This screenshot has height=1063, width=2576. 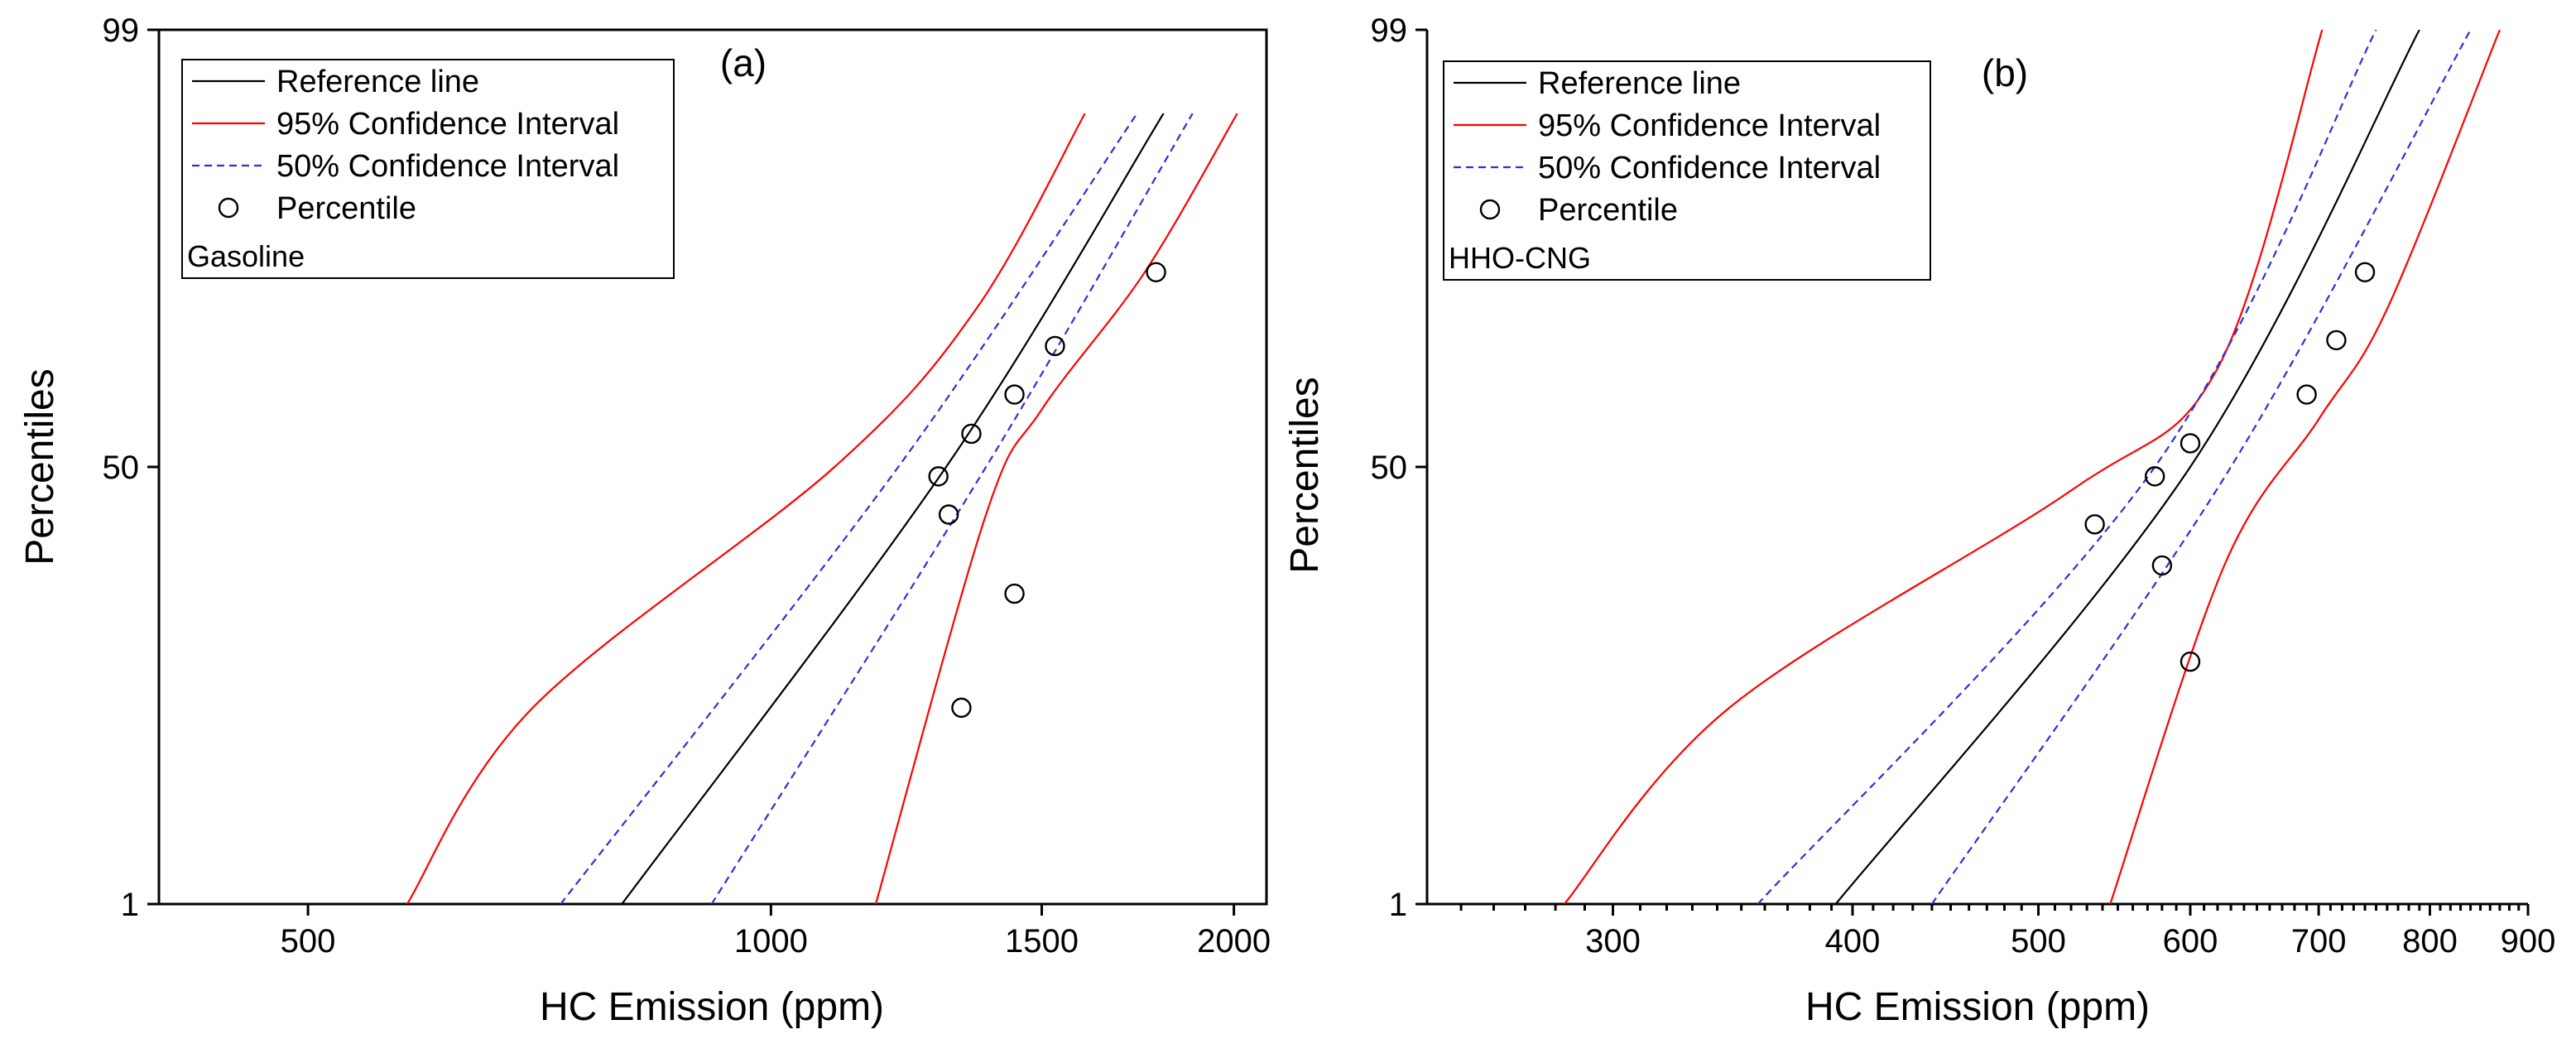 I want to click on panel-label: (a), so click(x=743, y=62).